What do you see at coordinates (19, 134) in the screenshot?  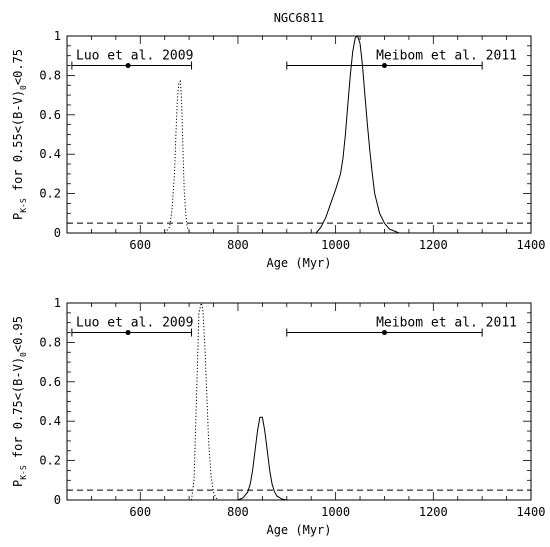 I see `y-axis-label: PK-S for 0.55<(B-V)0<0.75` at bounding box center [19, 134].